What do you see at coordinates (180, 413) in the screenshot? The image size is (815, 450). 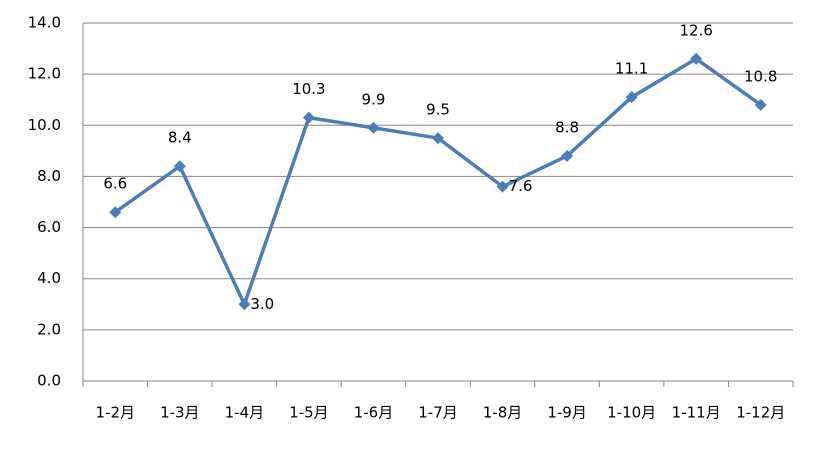 I see `x-tick-label: 1-3月` at bounding box center [180, 413].